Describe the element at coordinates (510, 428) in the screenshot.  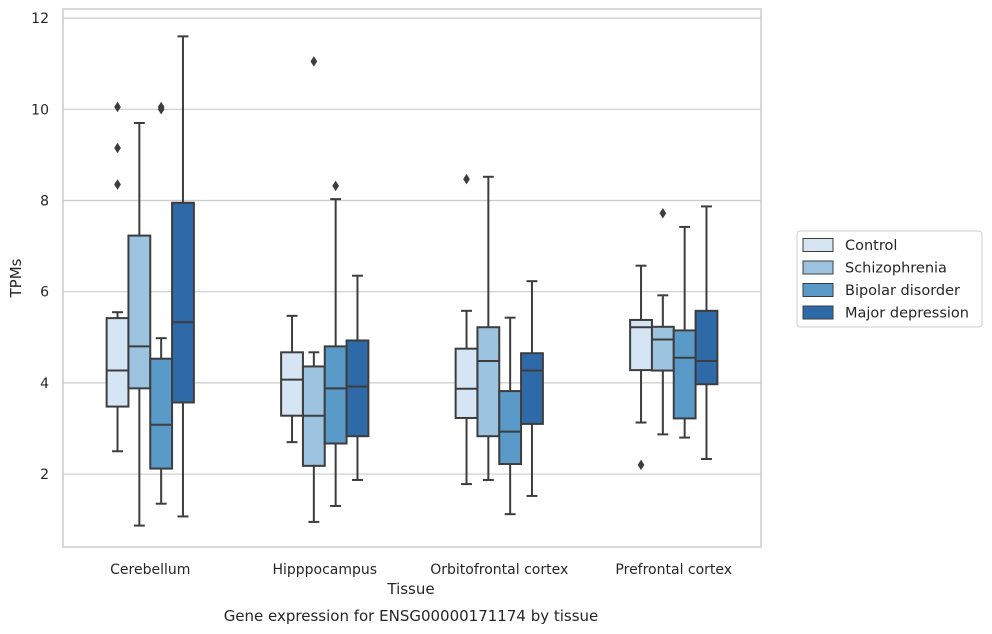
I see `iqr-box-bipolar-disorder-orbitofrontal-cortex` at that location.